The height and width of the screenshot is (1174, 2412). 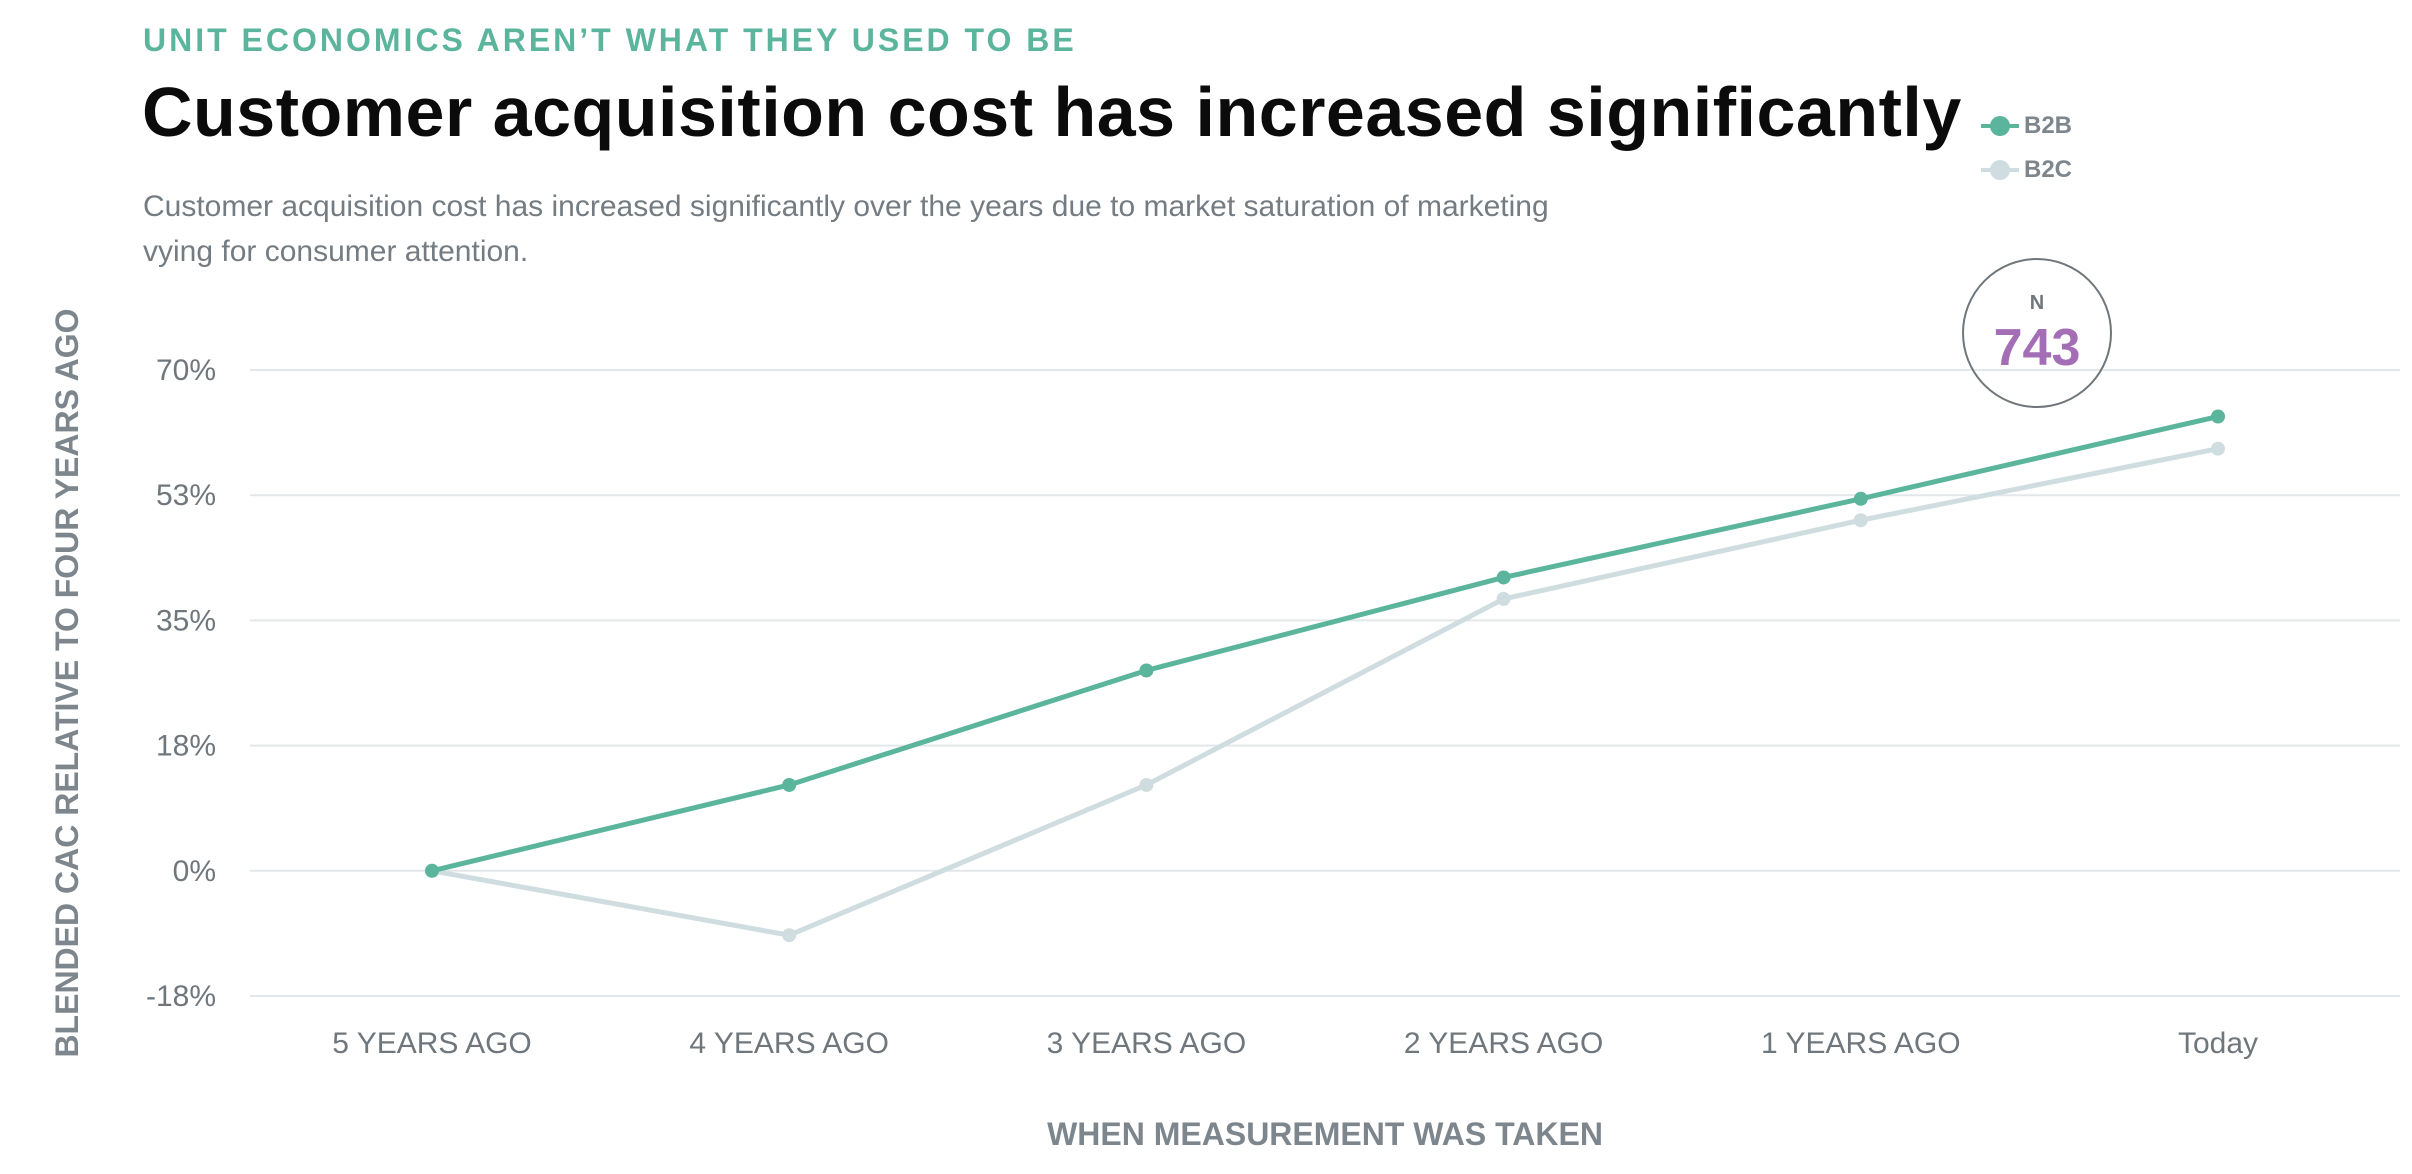 What do you see at coordinates (1861, 1043) in the screenshot?
I see `x-tick-label: 1 YEARS AGO` at bounding box center [1861, 1043].